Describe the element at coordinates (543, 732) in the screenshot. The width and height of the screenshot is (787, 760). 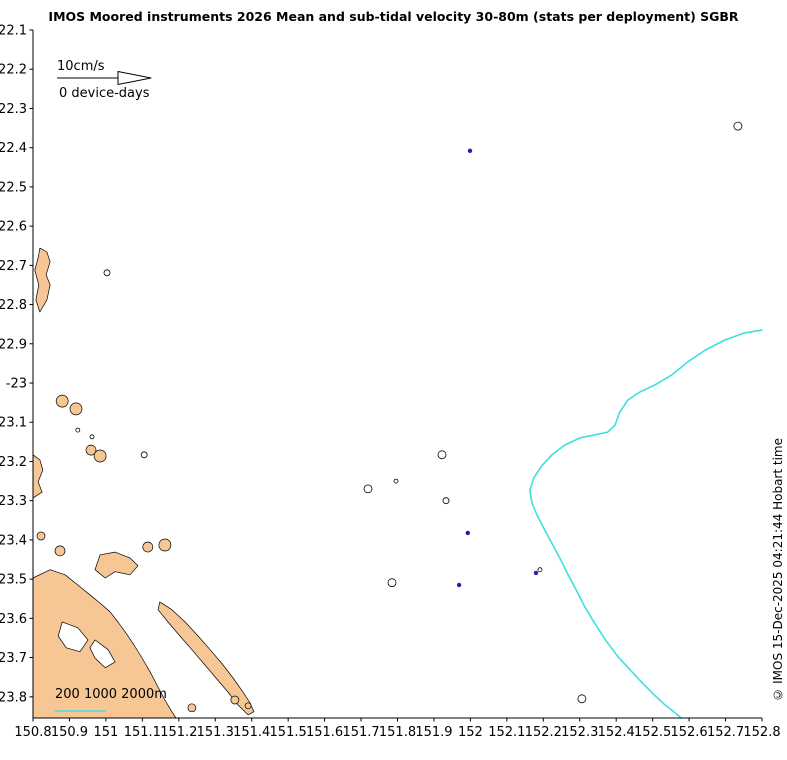
I see `x-tick-label: 152.2` at that location.